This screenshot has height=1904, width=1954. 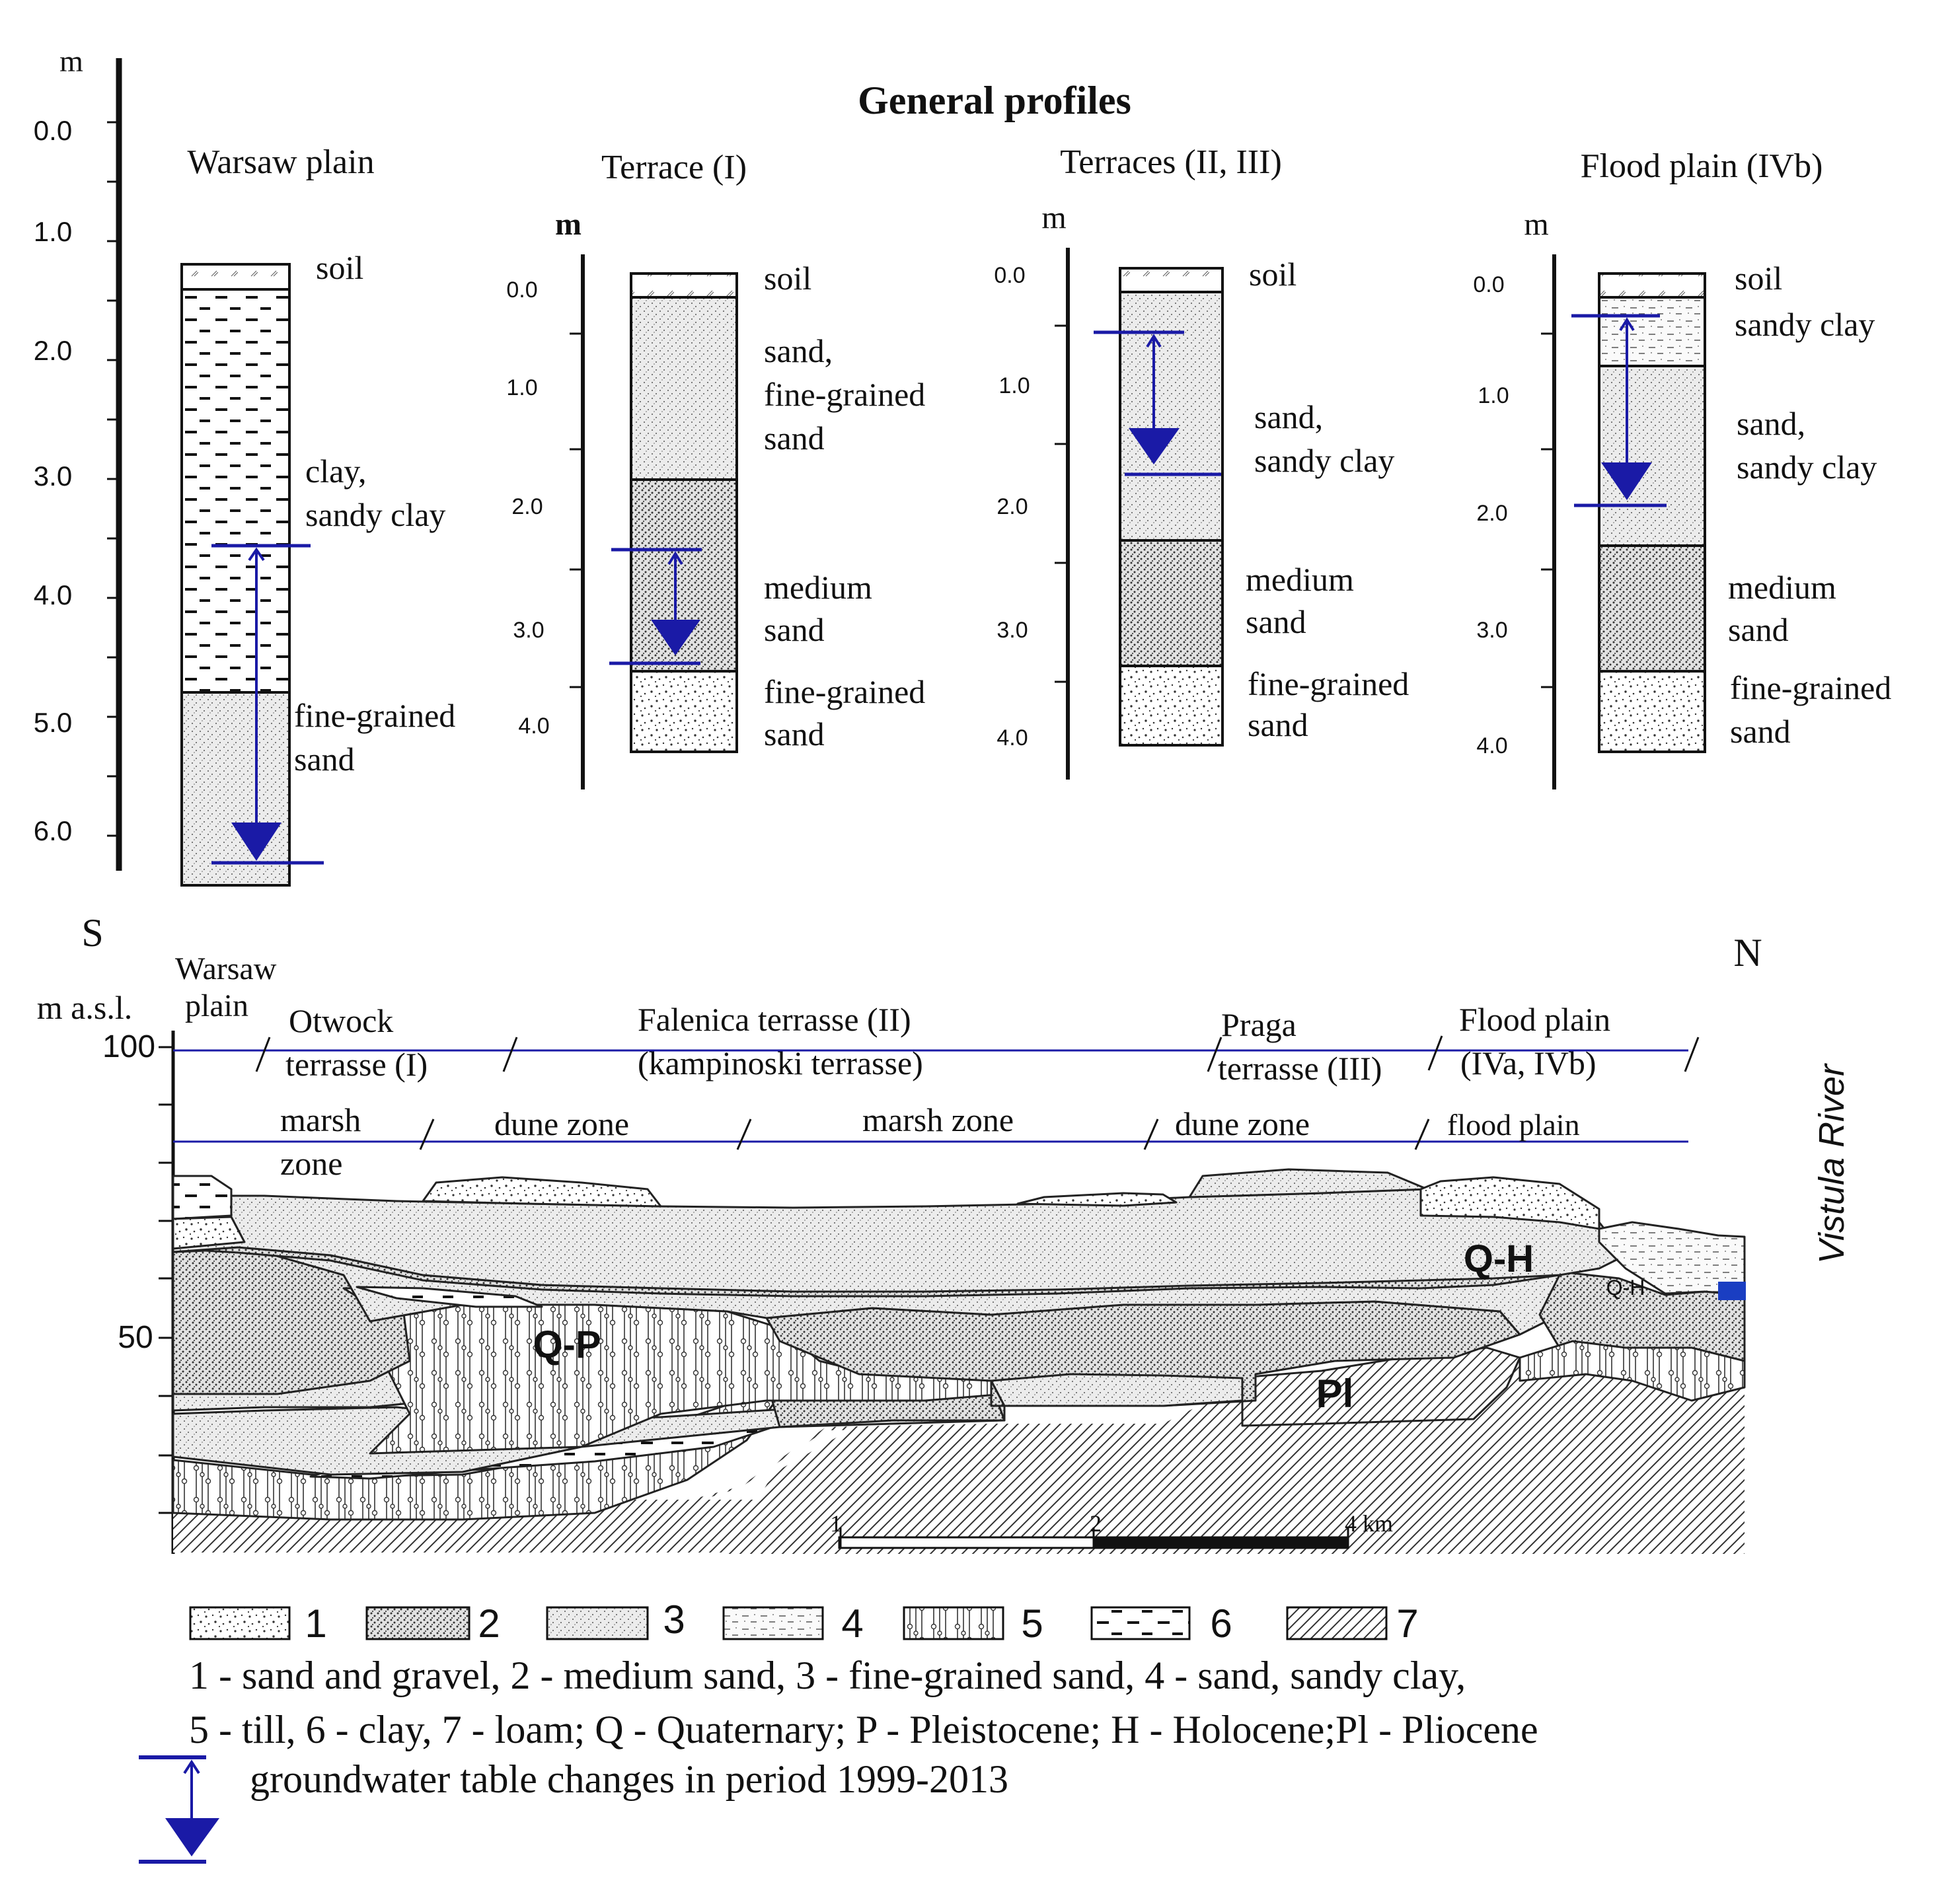 I want to click on south-label: S, so click(x=92, y=933).